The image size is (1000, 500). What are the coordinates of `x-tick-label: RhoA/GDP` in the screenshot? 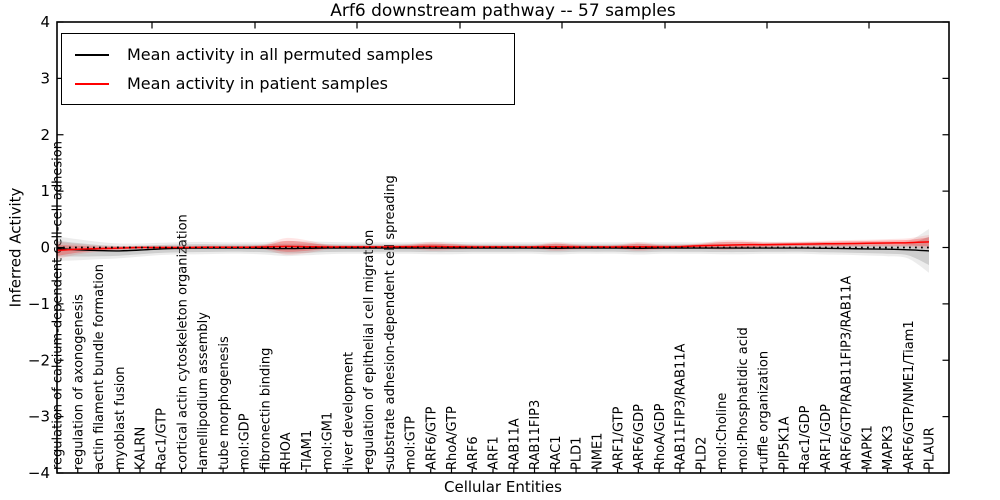 It's located at (660, 436).